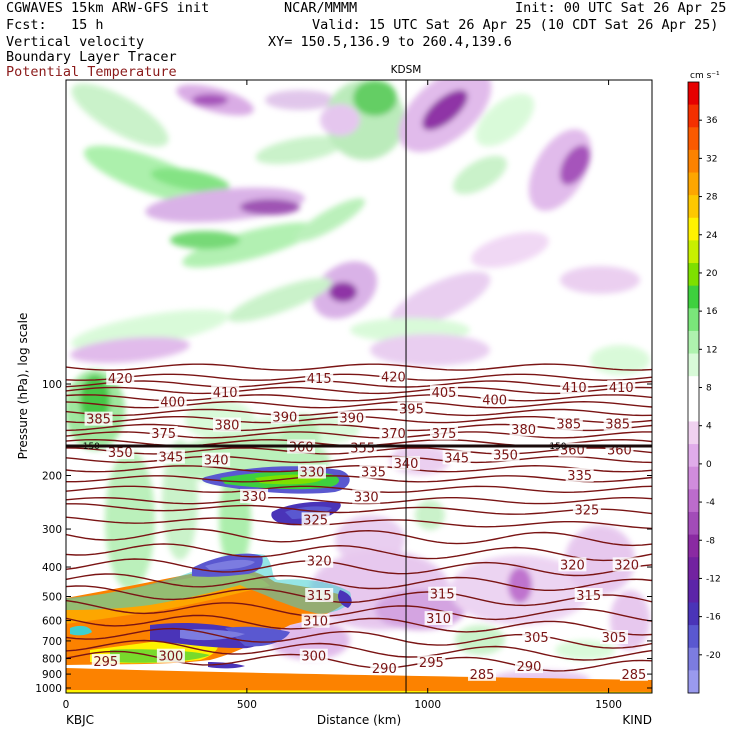  What do you see at coordinates (52, 530) in the screenshot?
I see `y-tick-label: 300` at bounding box center [52, 530].